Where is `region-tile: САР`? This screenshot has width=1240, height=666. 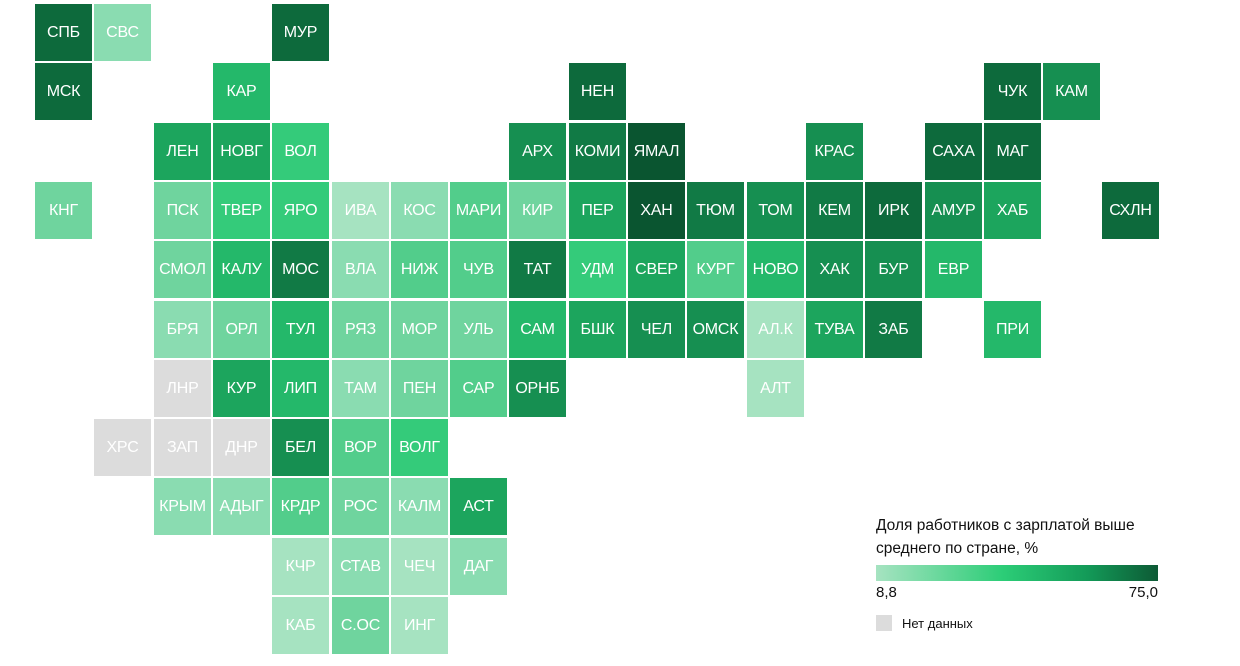
region-tile: САР is located at coordinates (478, 388).